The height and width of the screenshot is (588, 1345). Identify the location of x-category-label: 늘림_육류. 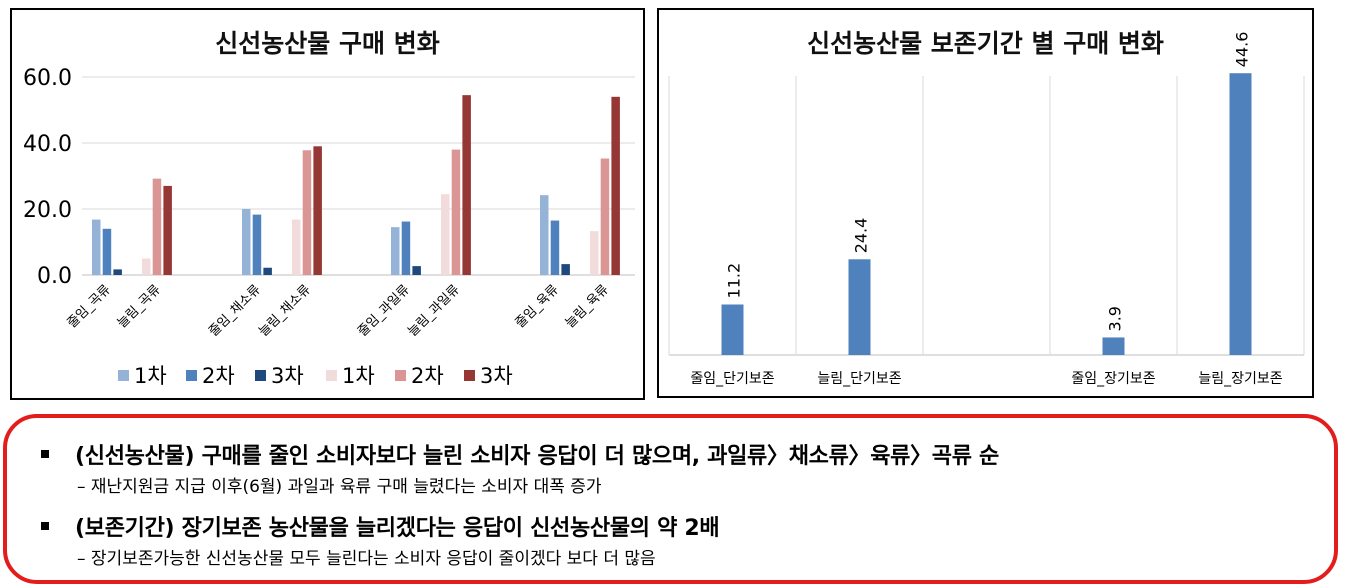
(587, 306).